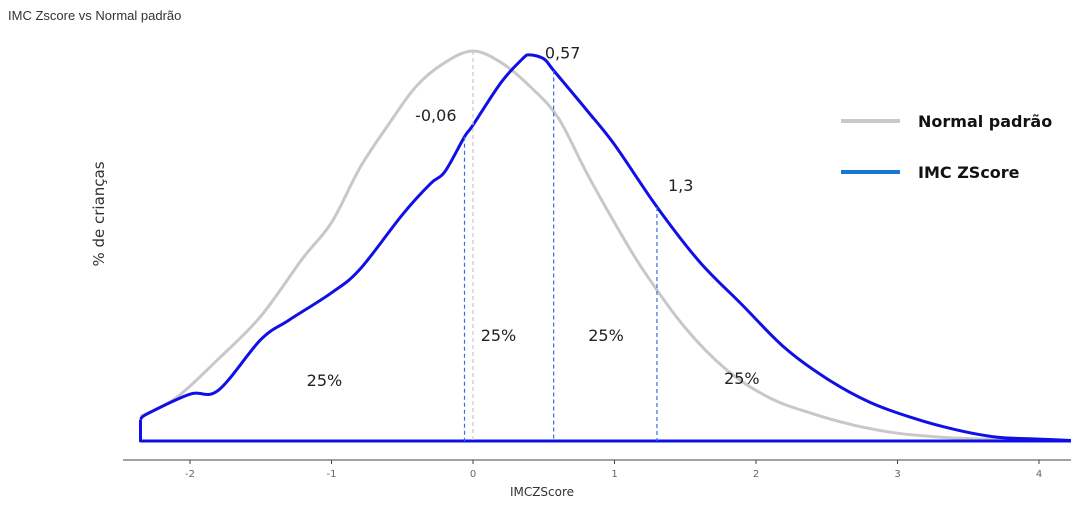  What do you see at coordinates (946, 147) in the screenshot?
I see `legend: Normal padrão IMC ZScore` at bounding box center [946, 147].